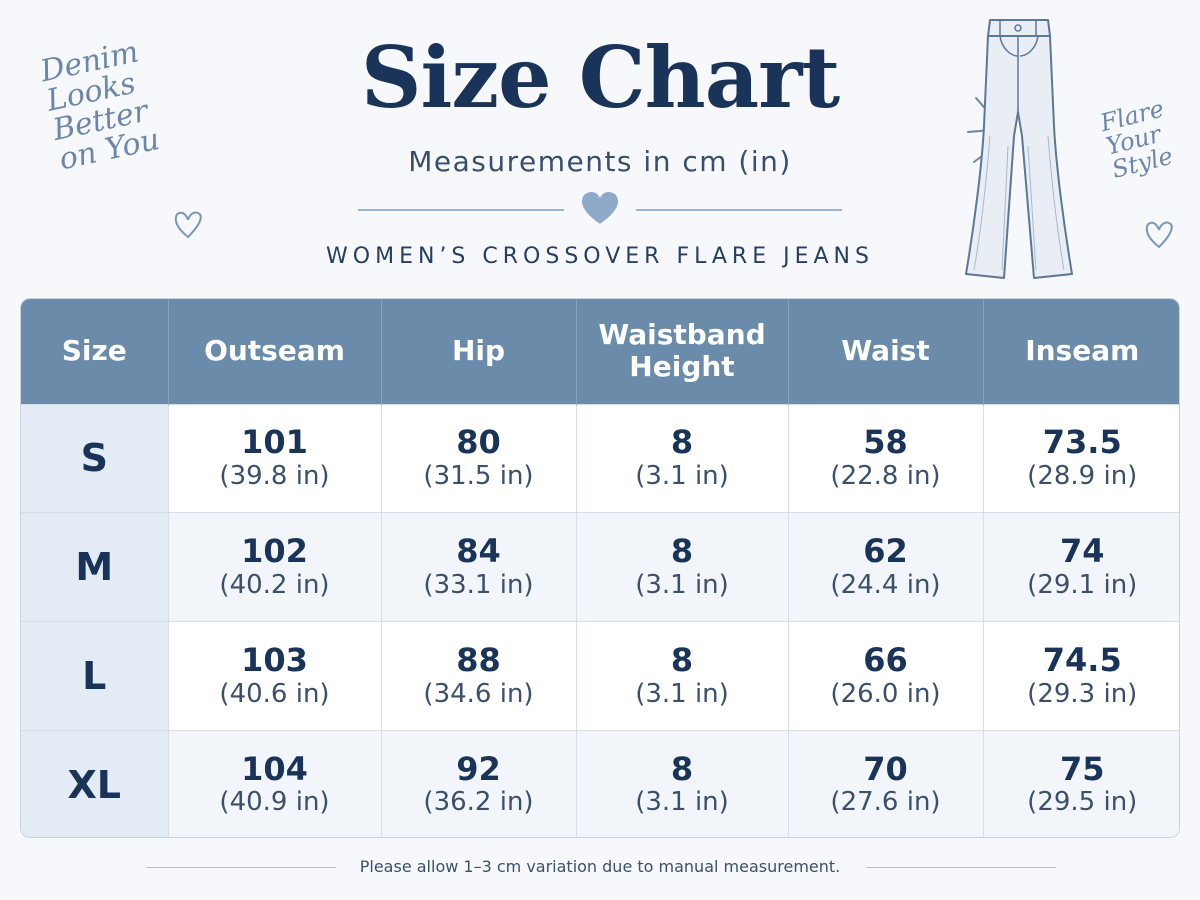 This screenshot has height=900, width=1200. I want to click on size-label: XL, so click(95, 783).